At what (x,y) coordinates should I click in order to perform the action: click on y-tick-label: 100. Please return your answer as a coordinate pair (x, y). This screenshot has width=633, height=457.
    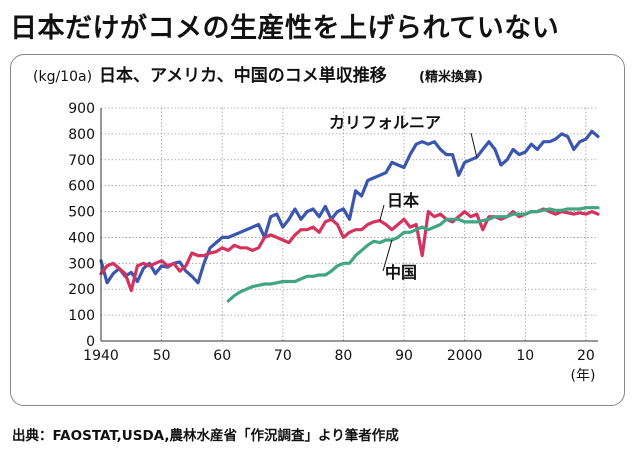
    Looking at the image, I should click on (81, 316).